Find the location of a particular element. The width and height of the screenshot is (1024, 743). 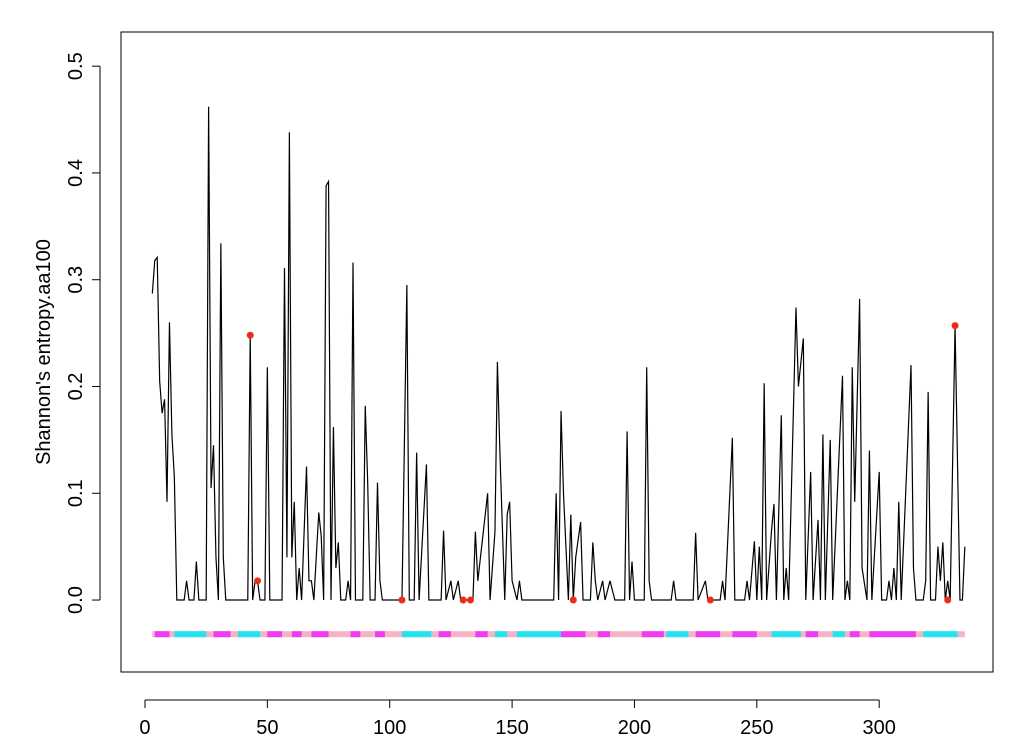

x-tick-label: 50 is located at coordinates (267, 728).